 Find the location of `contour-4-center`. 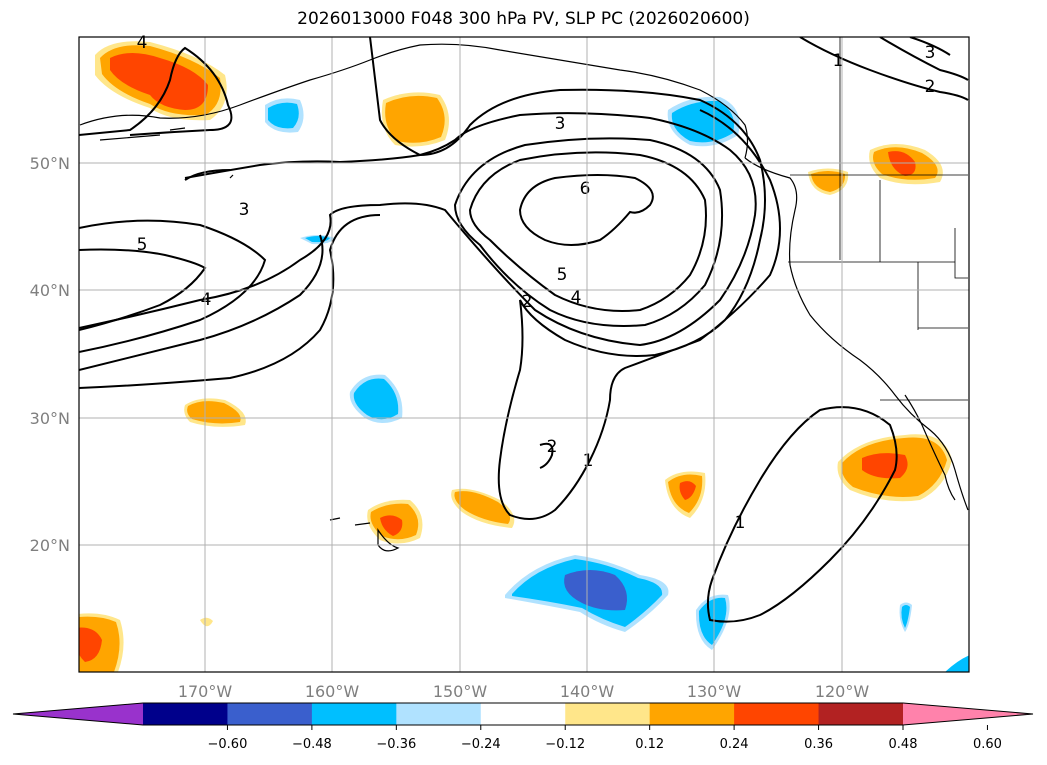

contour-4-center is located at coordinates (588, 232).